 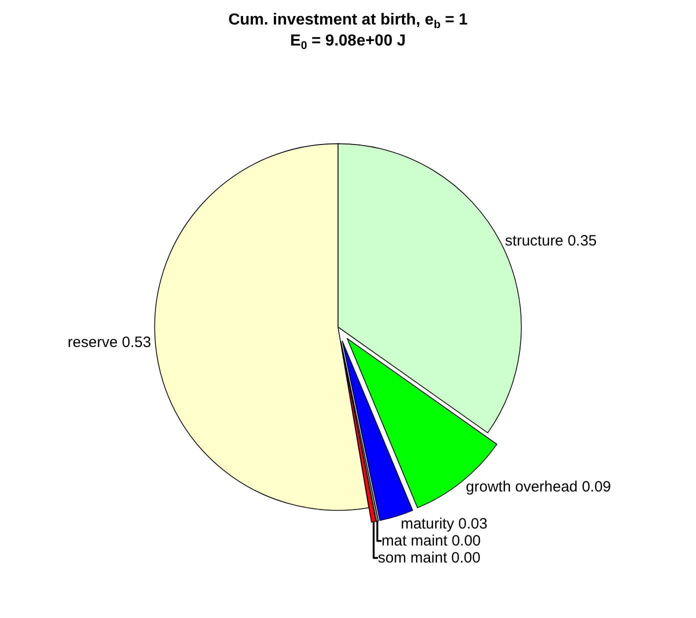 I want to click on slice-label: growth overhead 0.09, so click(x=539, y=487).